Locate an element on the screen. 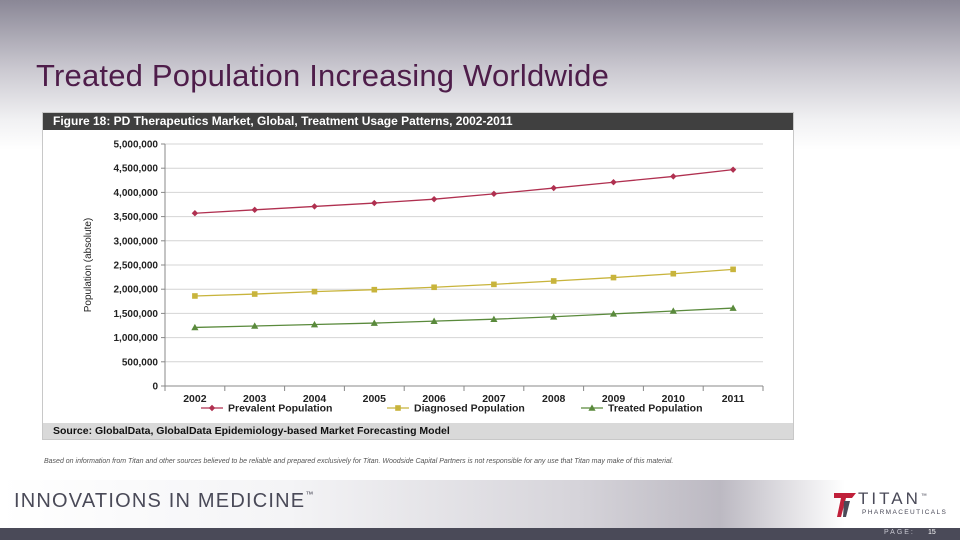  y-tick-label: 3,500,000 is located at coordinates (136, 217).